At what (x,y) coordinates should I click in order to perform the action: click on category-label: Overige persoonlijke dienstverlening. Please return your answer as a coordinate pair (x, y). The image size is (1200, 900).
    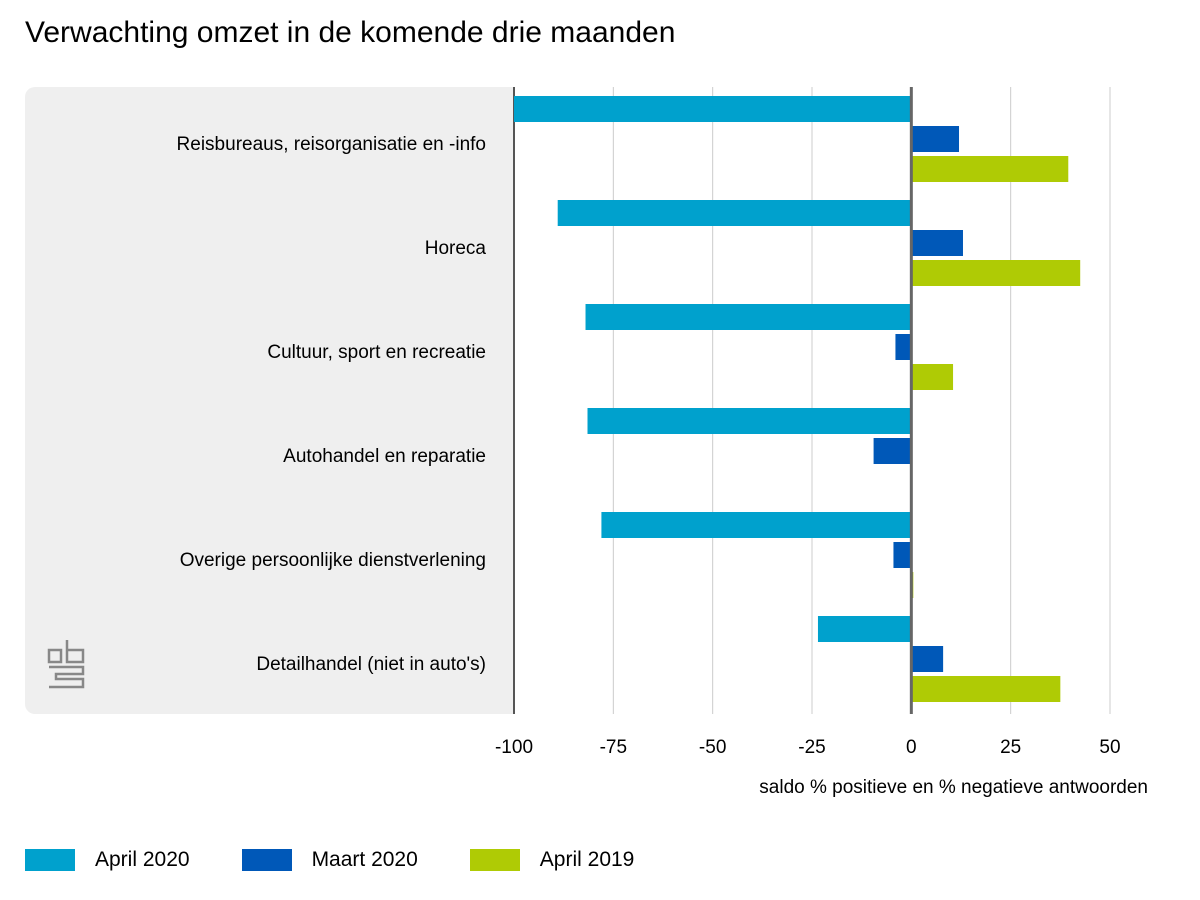
    Looking at the image, I should click on (333, 560).